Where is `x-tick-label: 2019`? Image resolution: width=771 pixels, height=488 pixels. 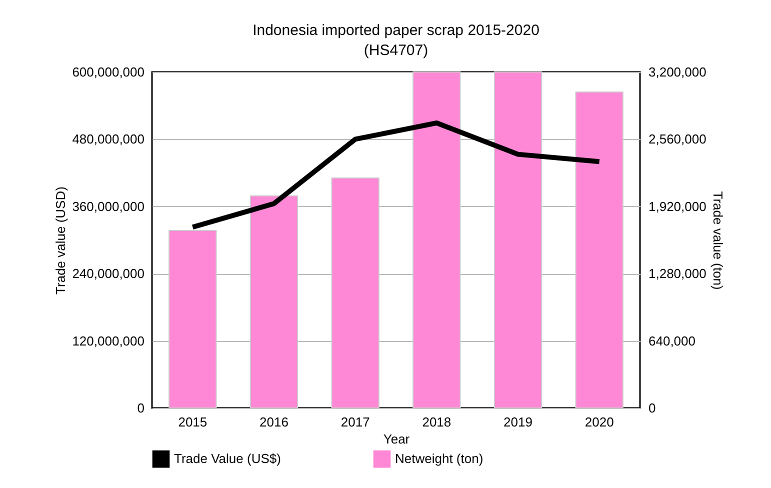 x-tick-label: 2019 is located at coordinates (518, 422).